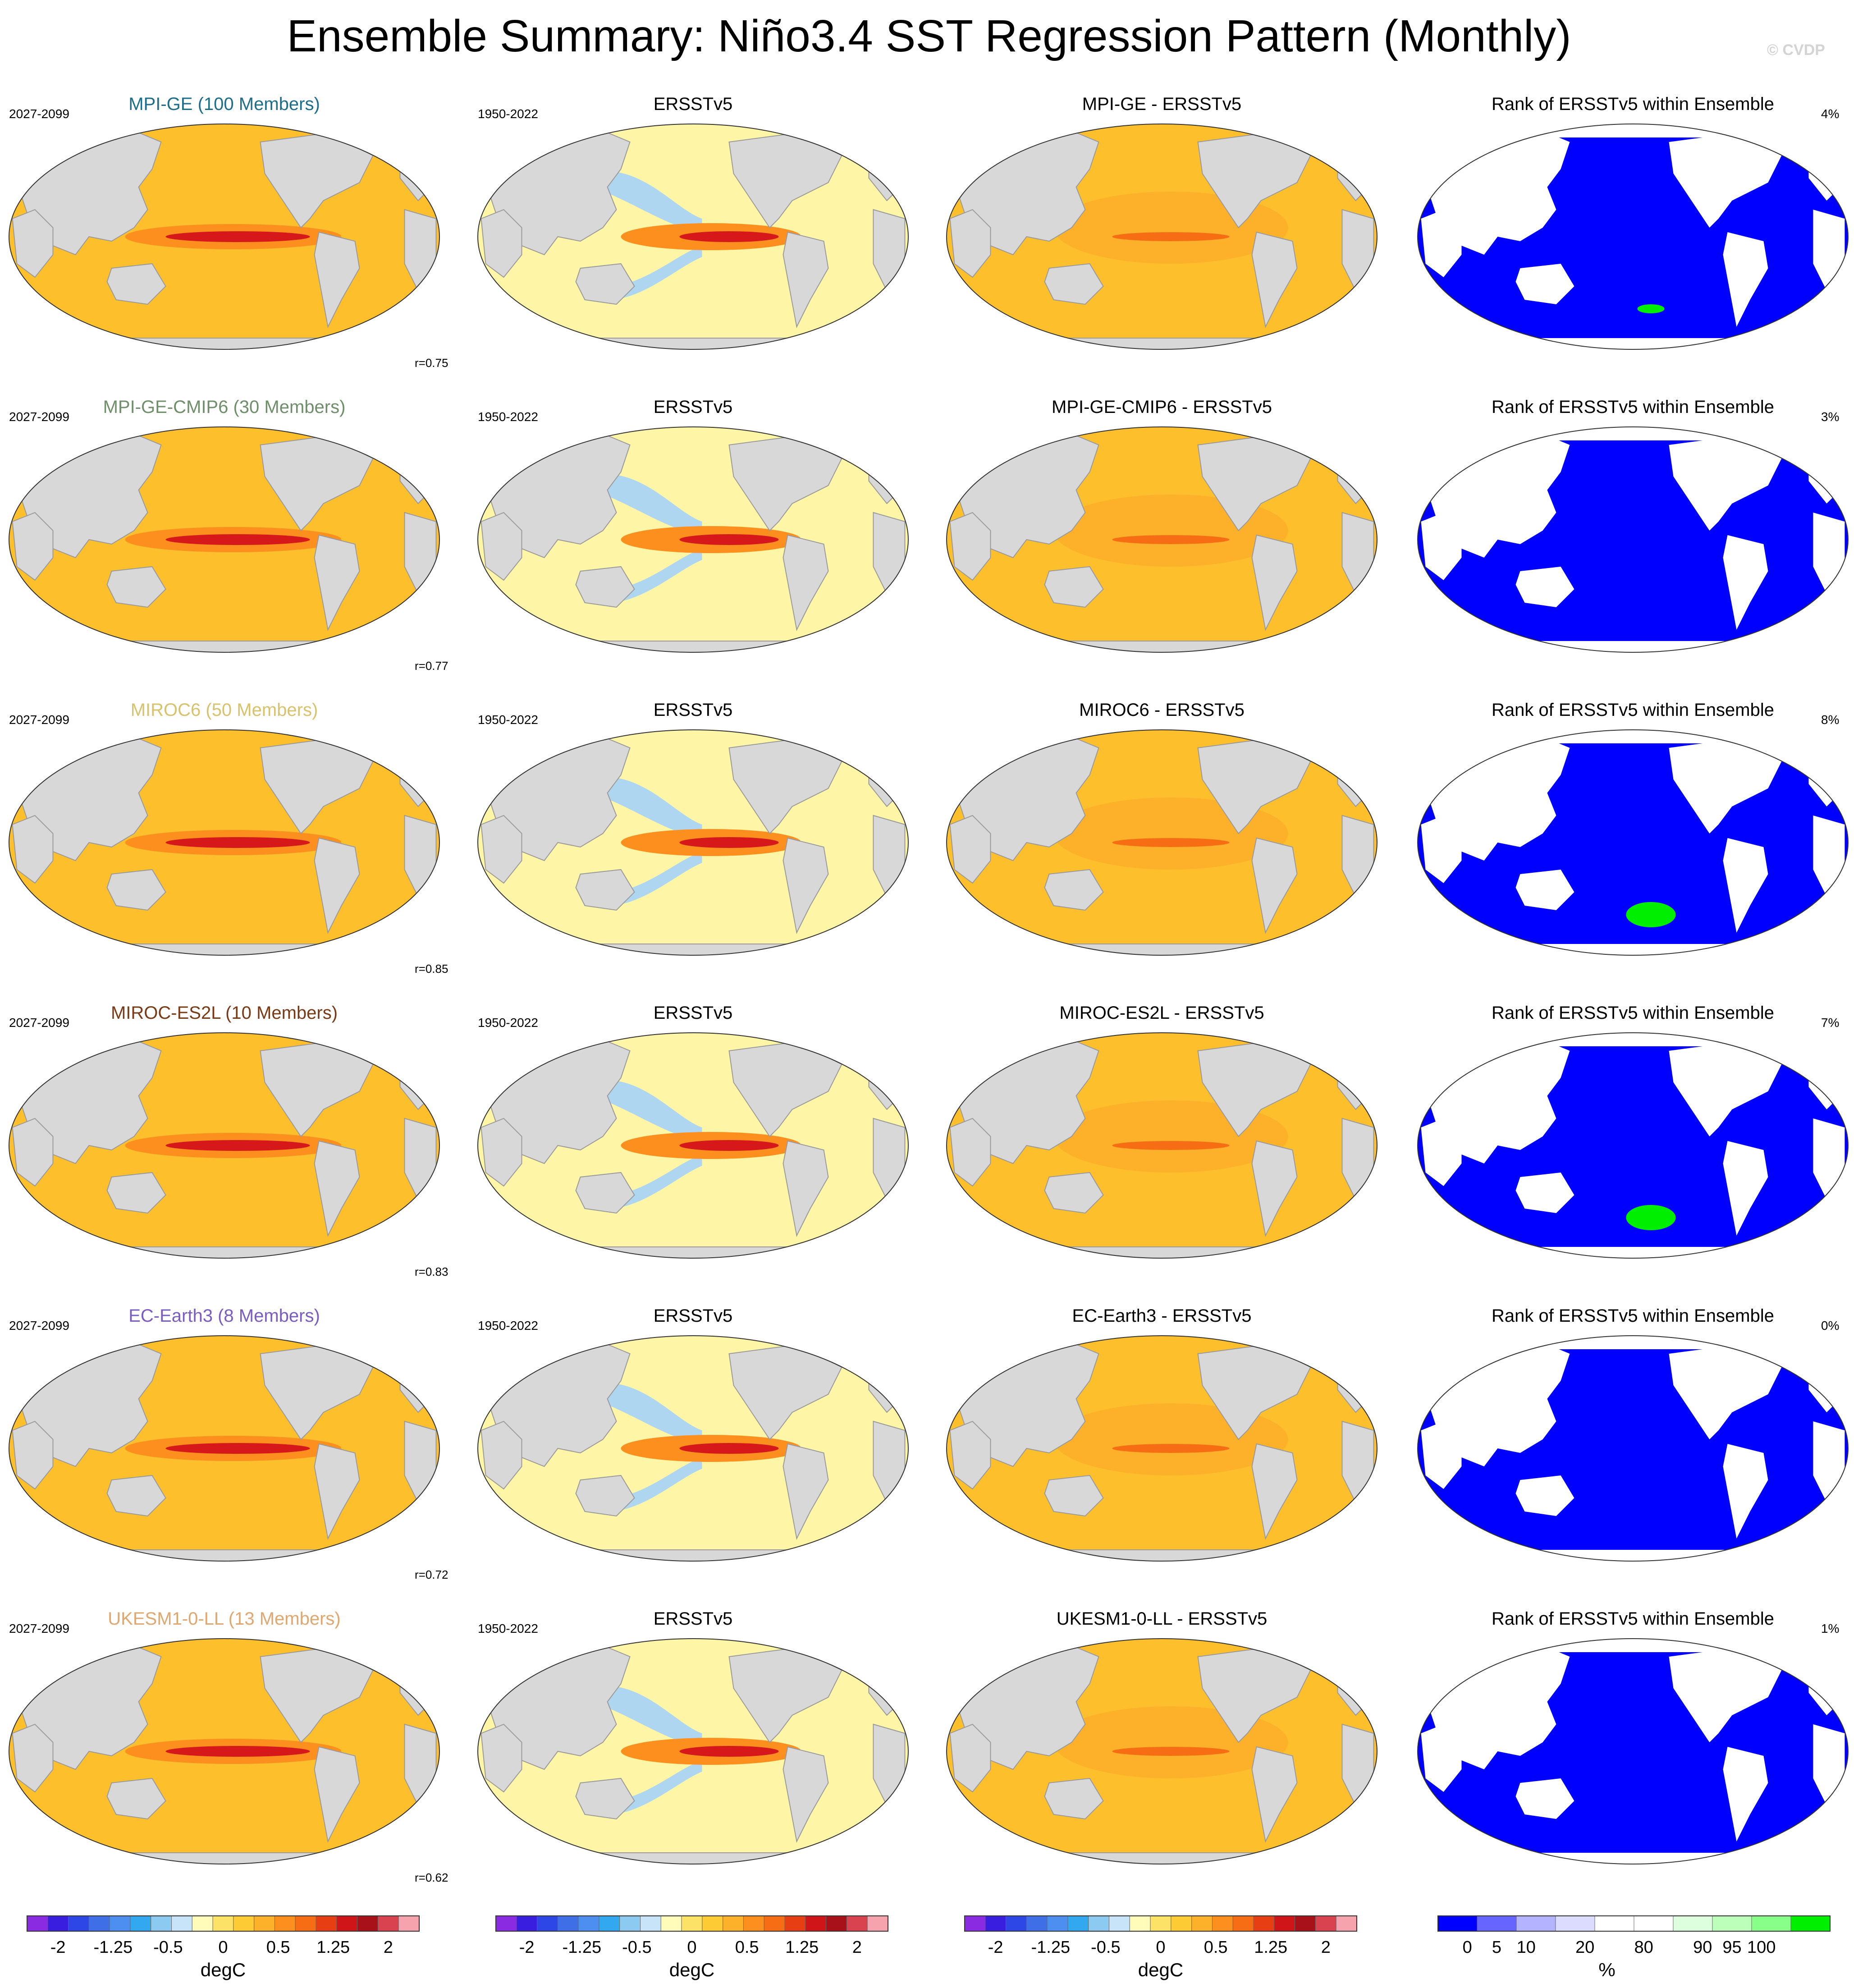  I want to click on colorbar-tick-label: 0.5, so click(1216, 1947).